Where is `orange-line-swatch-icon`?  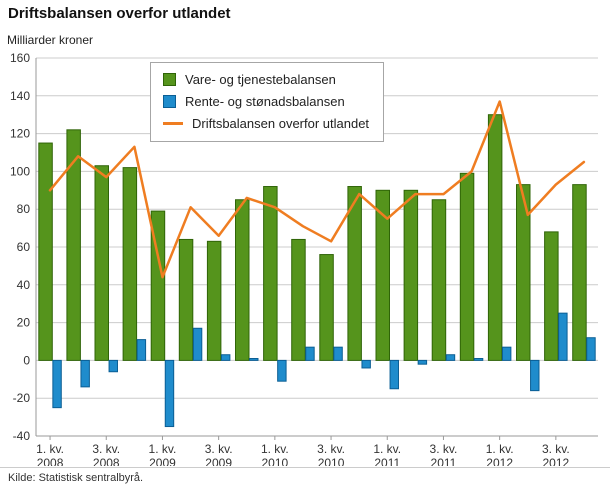
orange-line-swatch-icon is located at coordinates (173, 123).